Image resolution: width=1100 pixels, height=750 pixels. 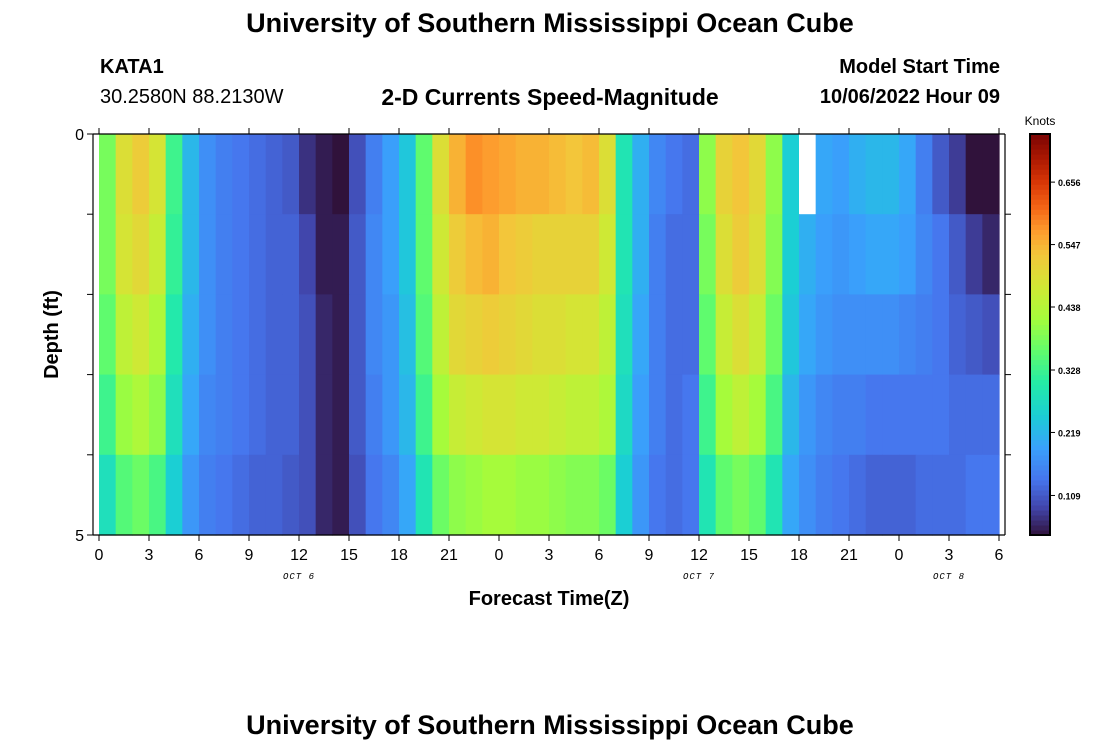 What do you see at coordinates (919, 67) in the screenshot?
I see `model-start-label: Model Start Time` at bounding box center [919, 67].